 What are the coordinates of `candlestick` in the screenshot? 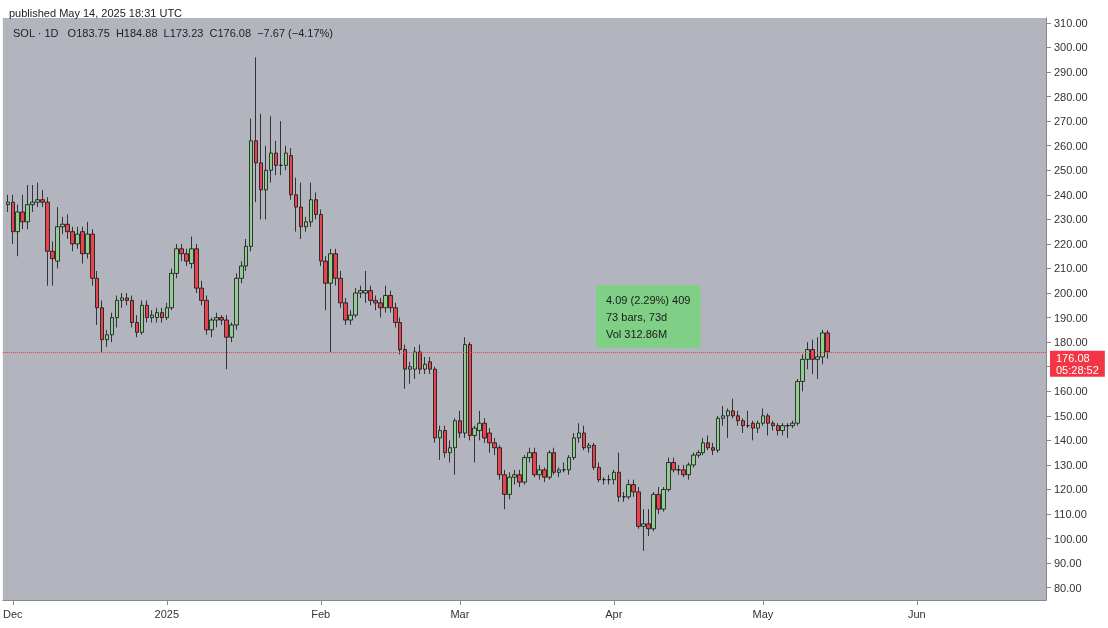 It's located at (604, 480).